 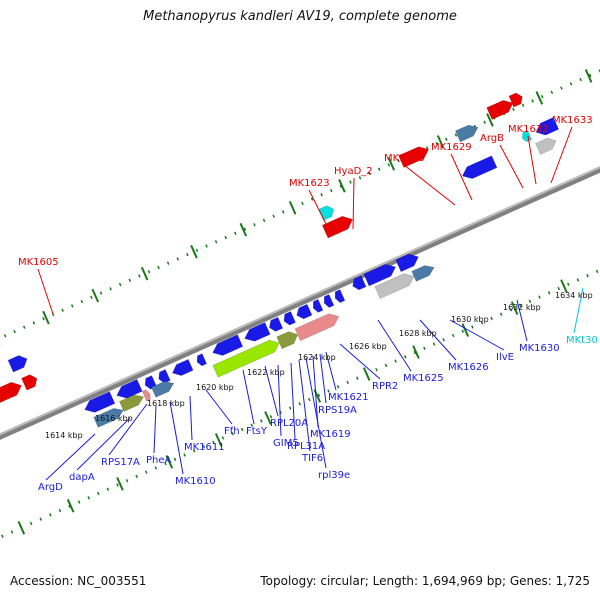 I want to click on upper-gene-label-7: MK1633, so click(x=572, y=120).